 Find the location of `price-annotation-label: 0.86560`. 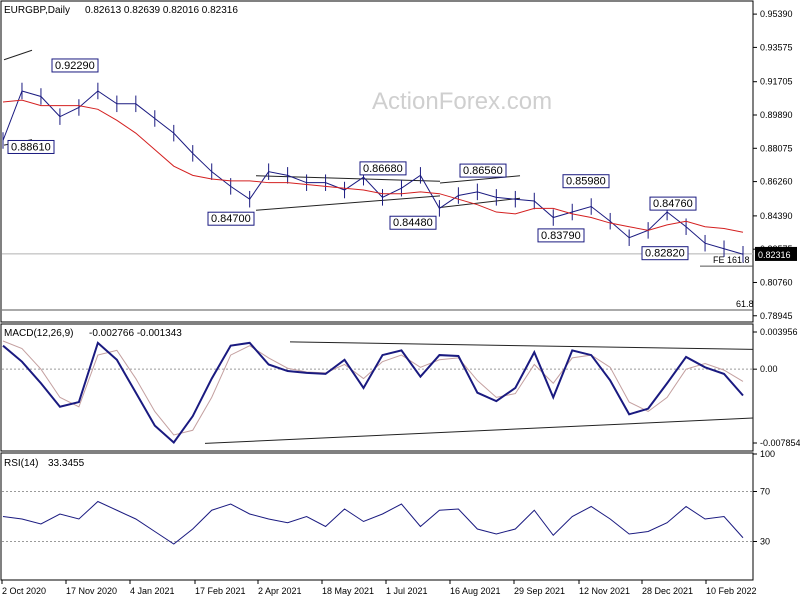

price-annotation-label: 0.86560 is located at coordinates (483, 171).